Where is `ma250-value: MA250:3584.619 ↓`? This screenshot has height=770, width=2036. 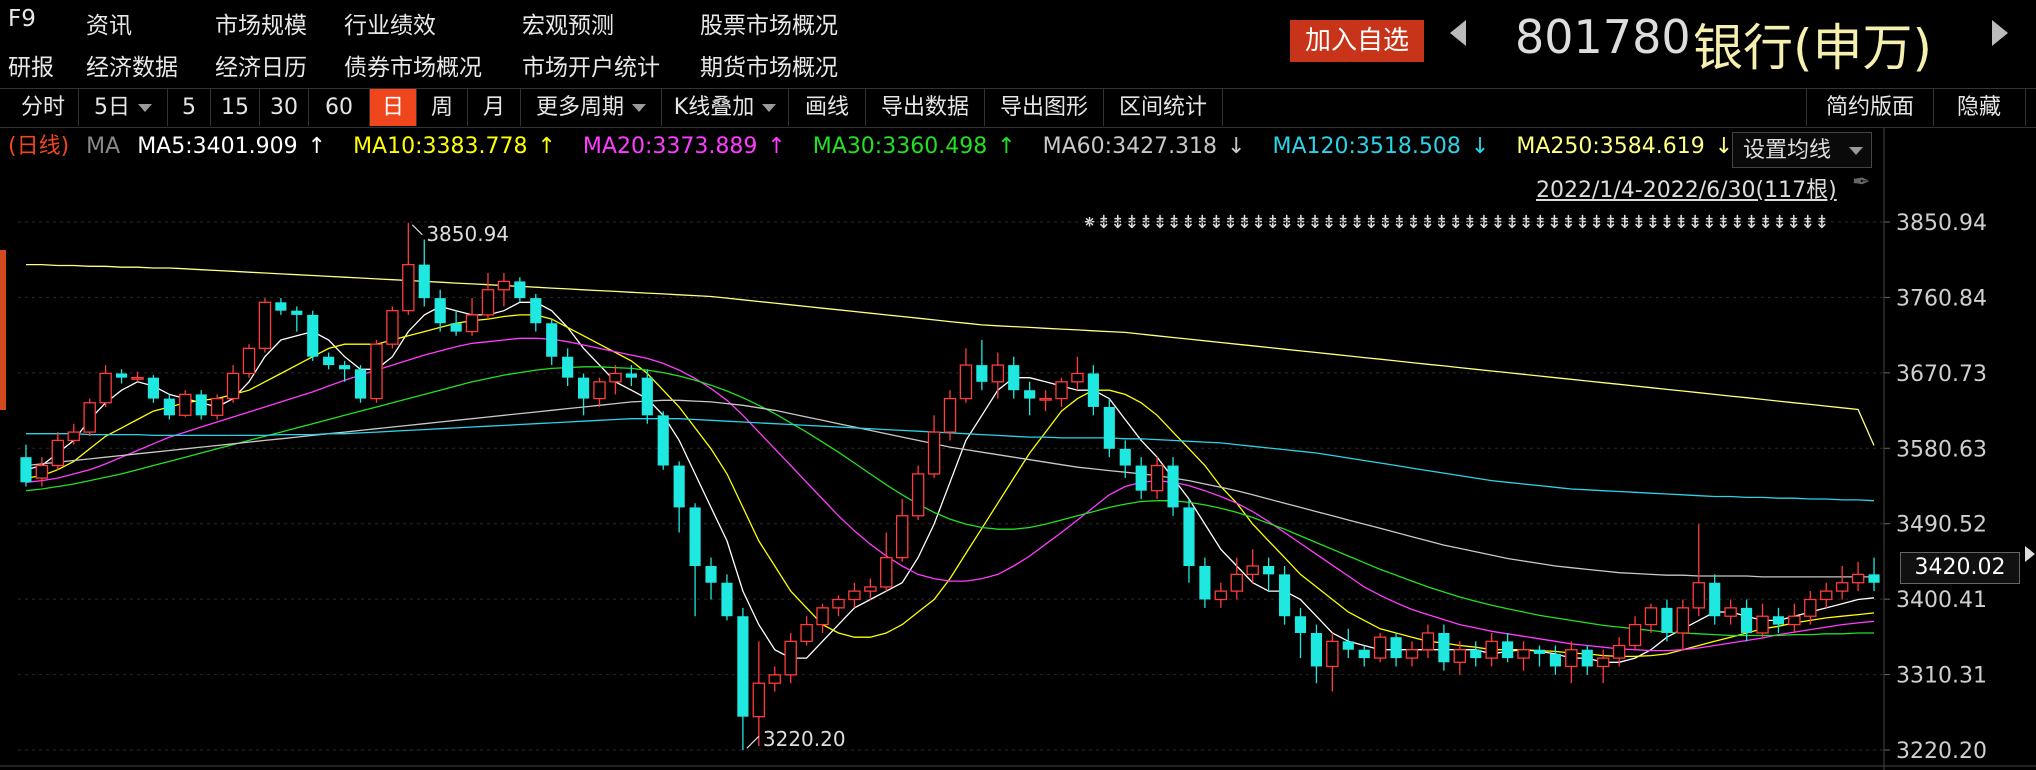 ma250-value: MA250:3584.619 ↓ is located at coordinates (1625, 146).